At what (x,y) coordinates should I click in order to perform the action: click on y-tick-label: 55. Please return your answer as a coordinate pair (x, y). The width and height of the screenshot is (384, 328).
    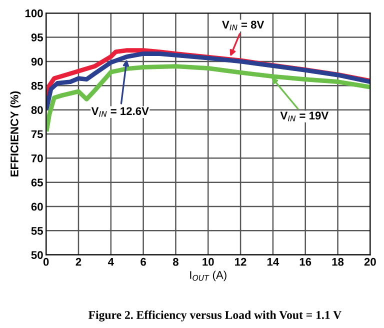
    Looking at the image, I should click on (37, 231).